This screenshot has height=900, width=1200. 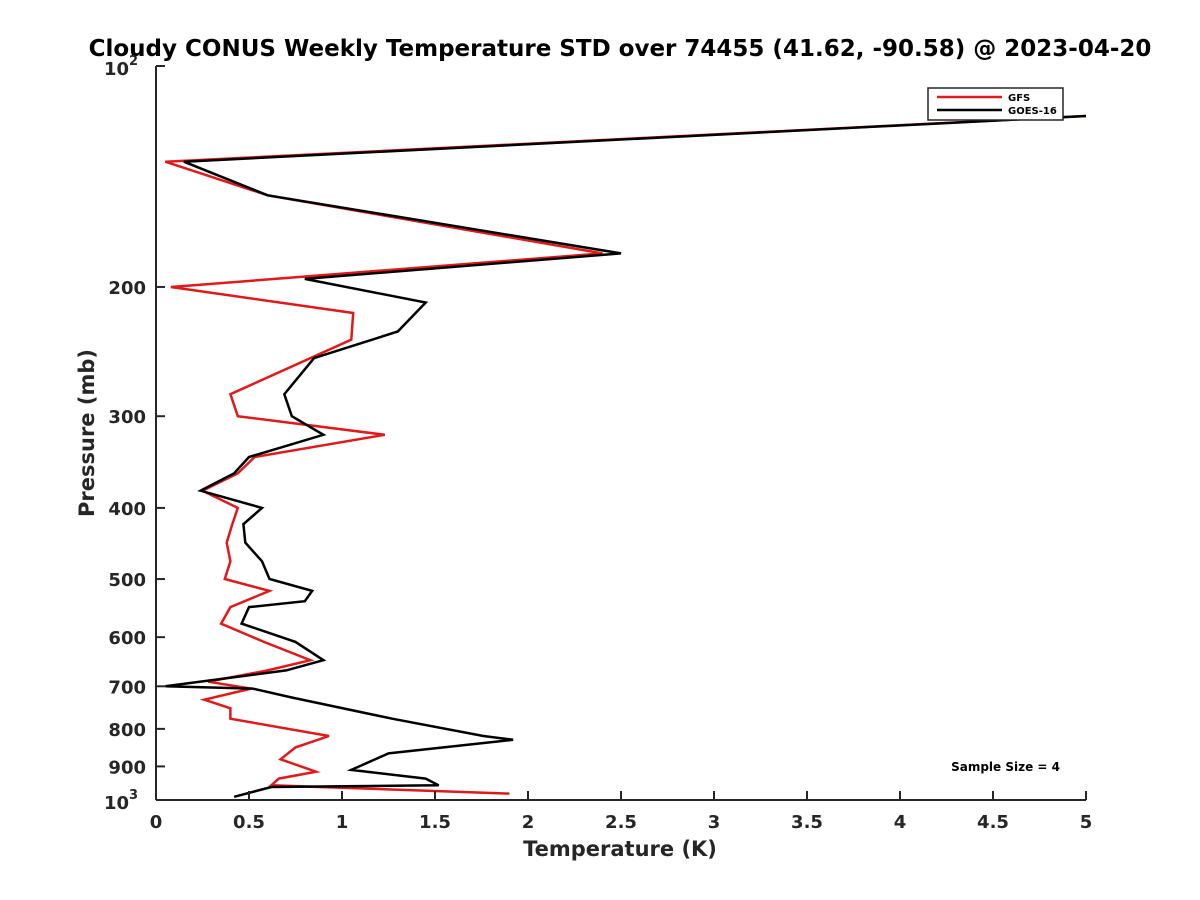 What do you see at coordinates (1019, 98) in the screenshot?
I see `legend-label-gfs: GFS` at bounding box center [1019, 98].